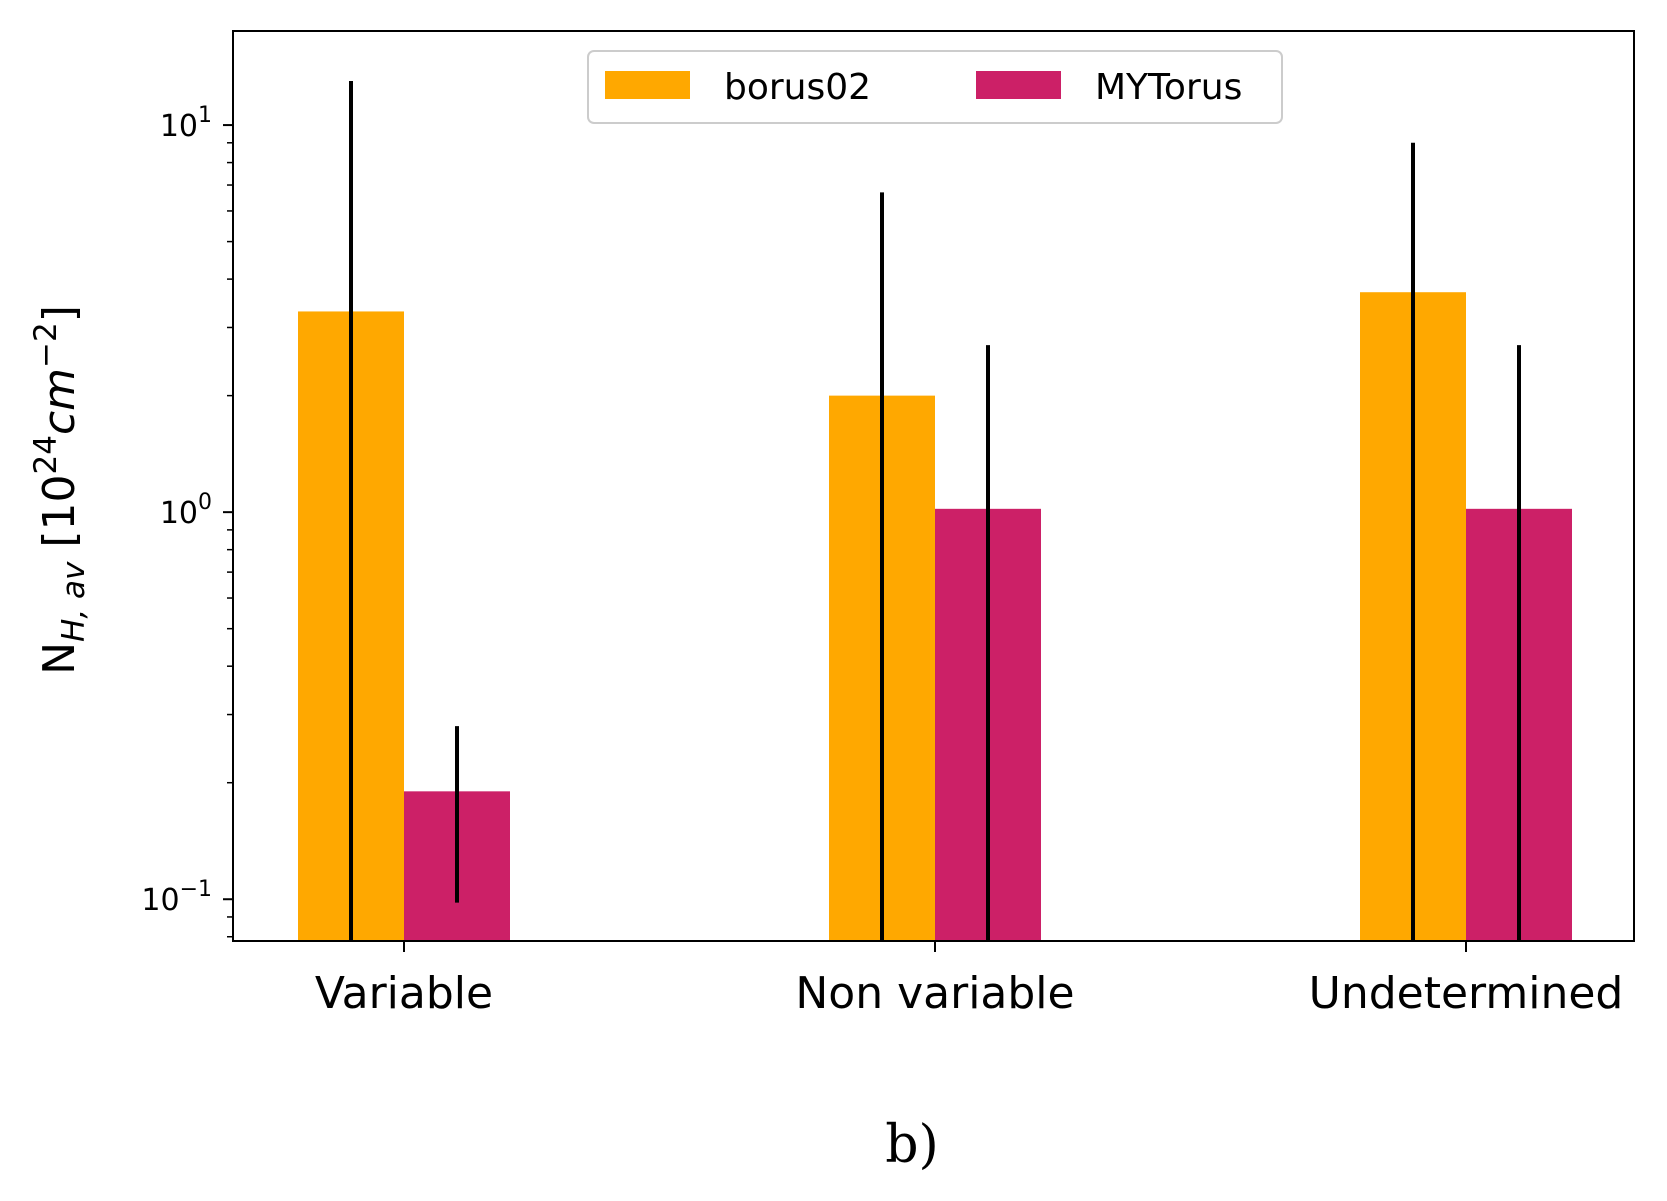 This screenshot has width=1667, height=1201. I want to click on y-axis: 10⁻¹ 10⁰ 10¹, so click(187, 520).